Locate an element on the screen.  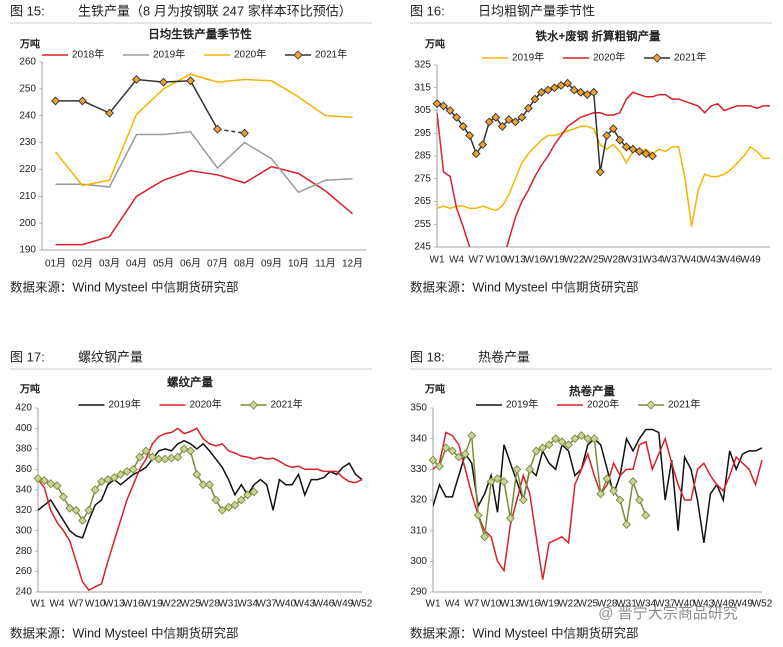
legend-marker is located at coordinates (298, 55).